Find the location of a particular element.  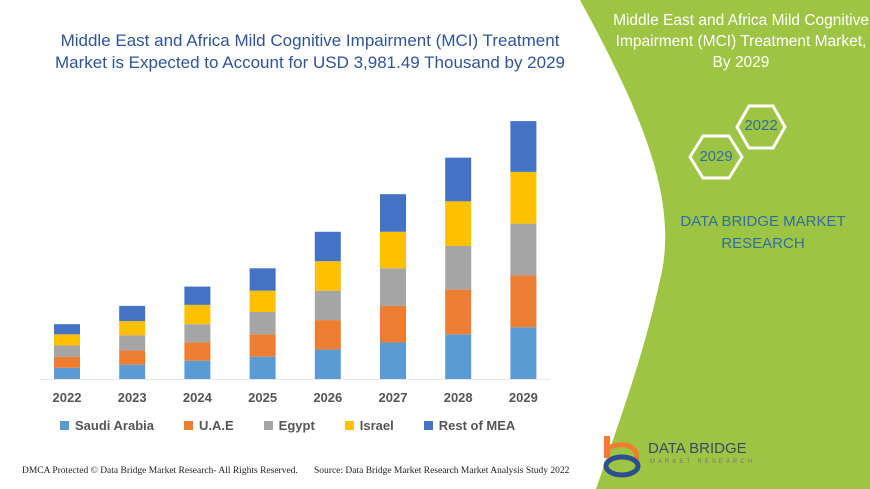

legend-item: Israel is located at coordinates (369, 425).